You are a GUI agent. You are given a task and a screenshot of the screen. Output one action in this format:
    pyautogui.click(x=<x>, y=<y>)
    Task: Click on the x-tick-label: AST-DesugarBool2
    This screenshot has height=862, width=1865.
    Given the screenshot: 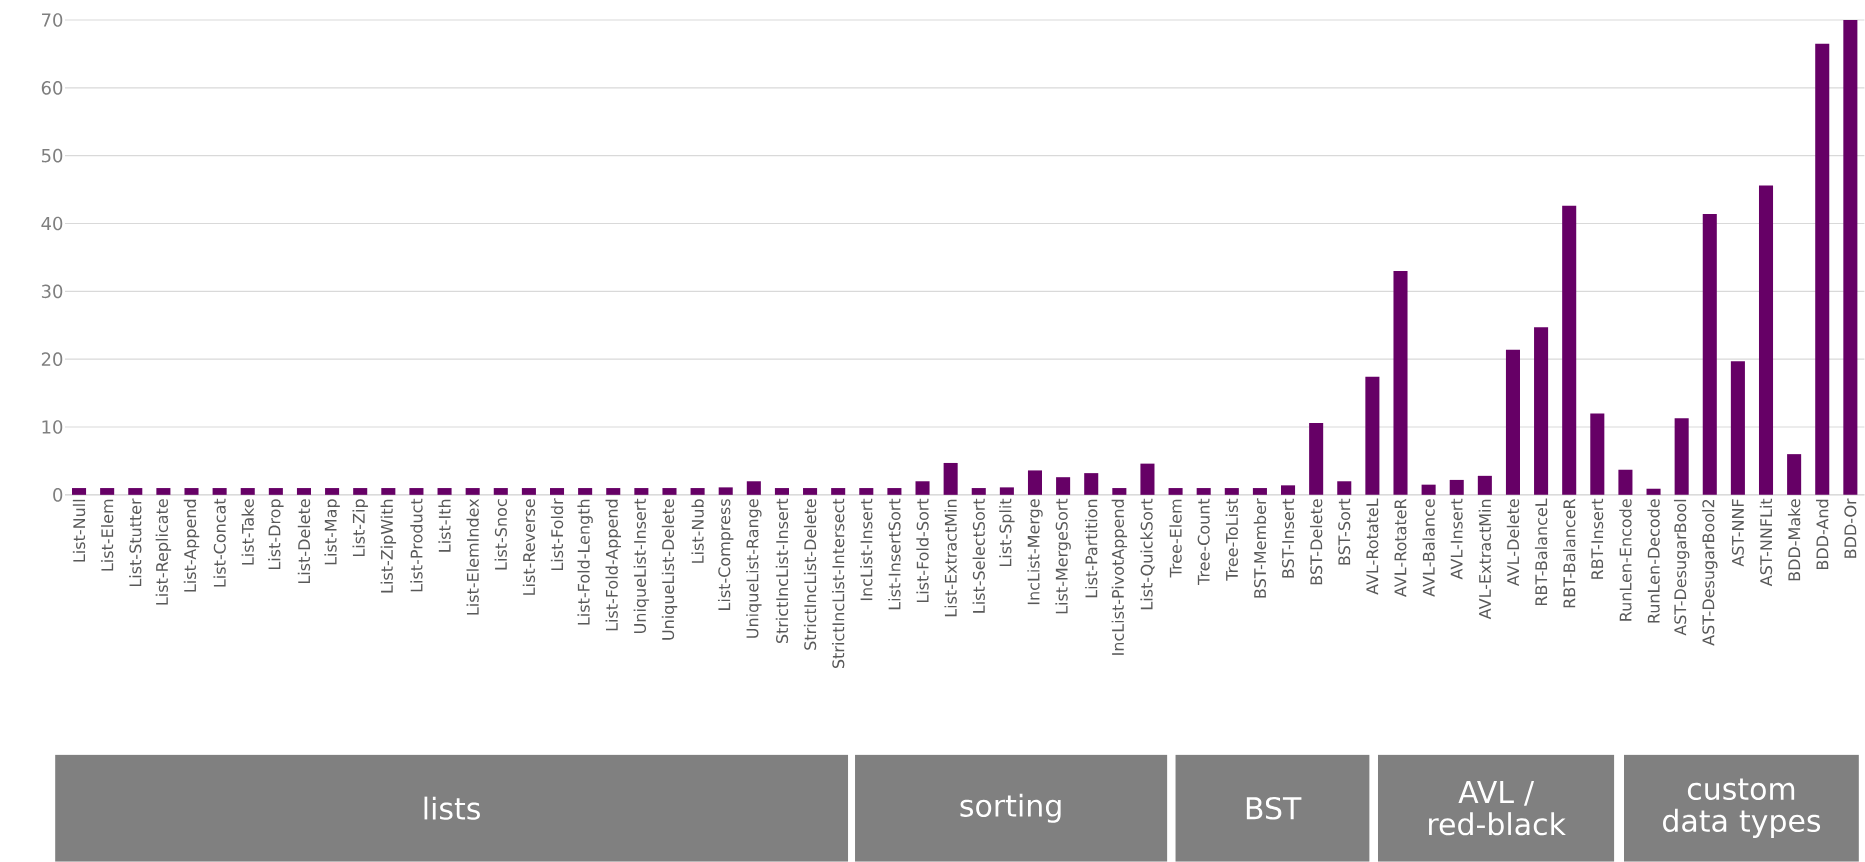 What is the action you would take?
    pyautogui.click(x=1710, y=573)
    